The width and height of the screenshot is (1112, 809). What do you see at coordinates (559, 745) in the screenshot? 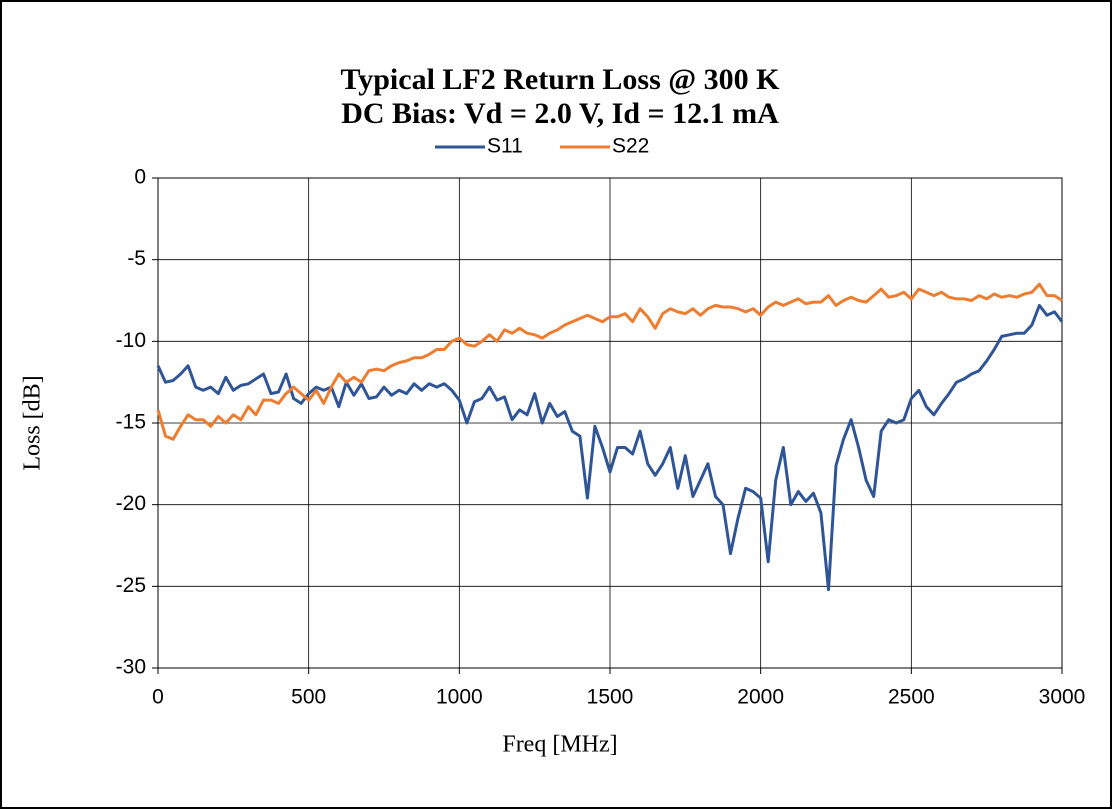
I see `x-axis-label: Freq [MHz]` at bounding box center [559, 745].